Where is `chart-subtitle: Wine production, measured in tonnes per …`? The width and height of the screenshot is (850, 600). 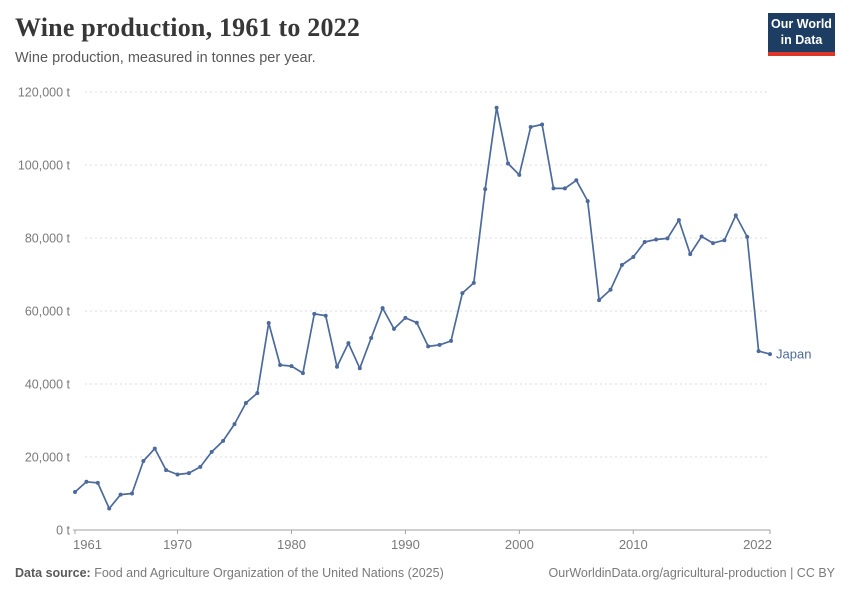
chart-subtitle: Wine production, measured in tonnes per … is located at coordinates (165, 58).